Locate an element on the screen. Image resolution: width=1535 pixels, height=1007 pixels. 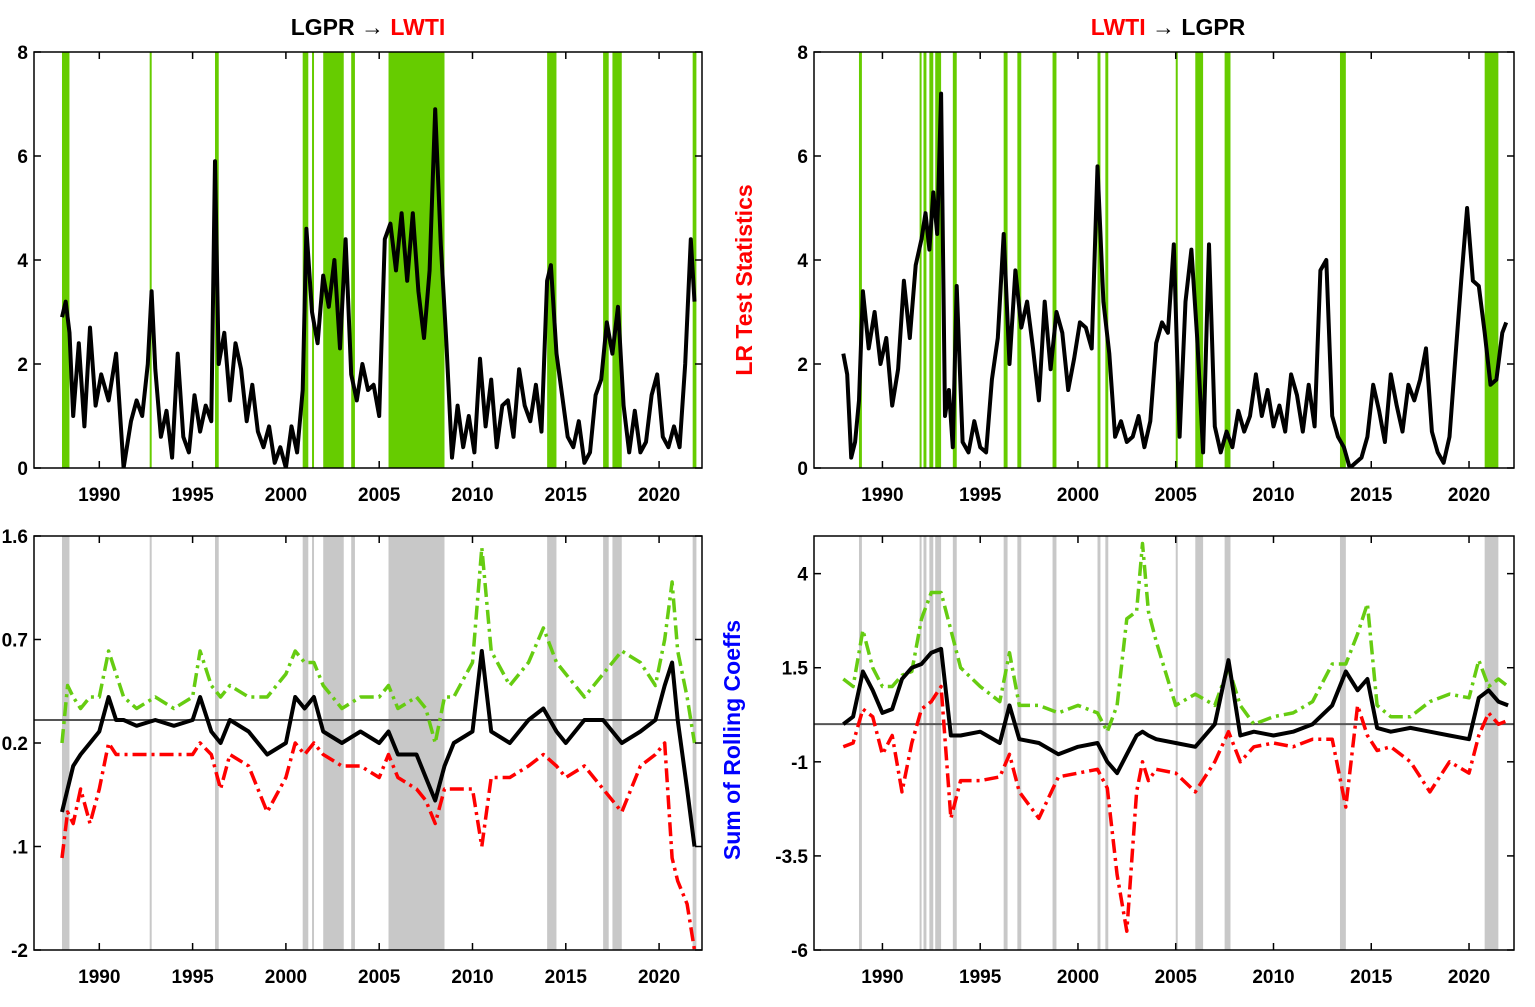
panel-title: LGPR → LWTI is located at coordinates (368, 27).